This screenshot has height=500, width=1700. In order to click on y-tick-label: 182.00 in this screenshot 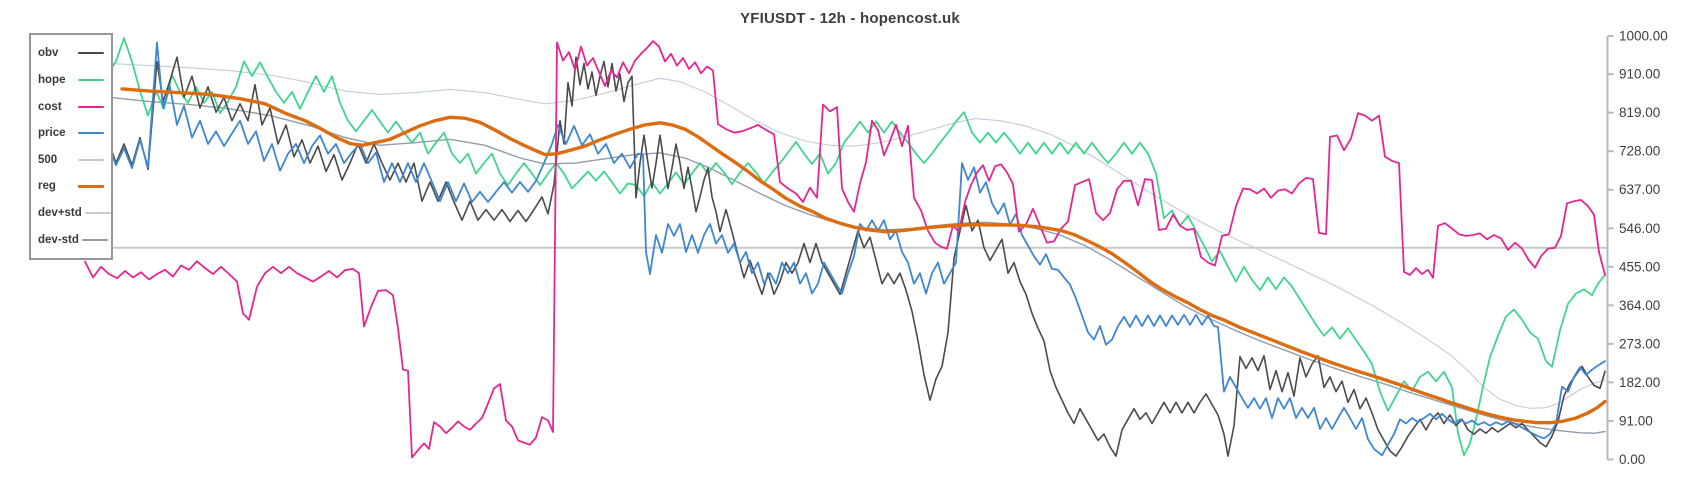, I will do `click(1639, 382)`.